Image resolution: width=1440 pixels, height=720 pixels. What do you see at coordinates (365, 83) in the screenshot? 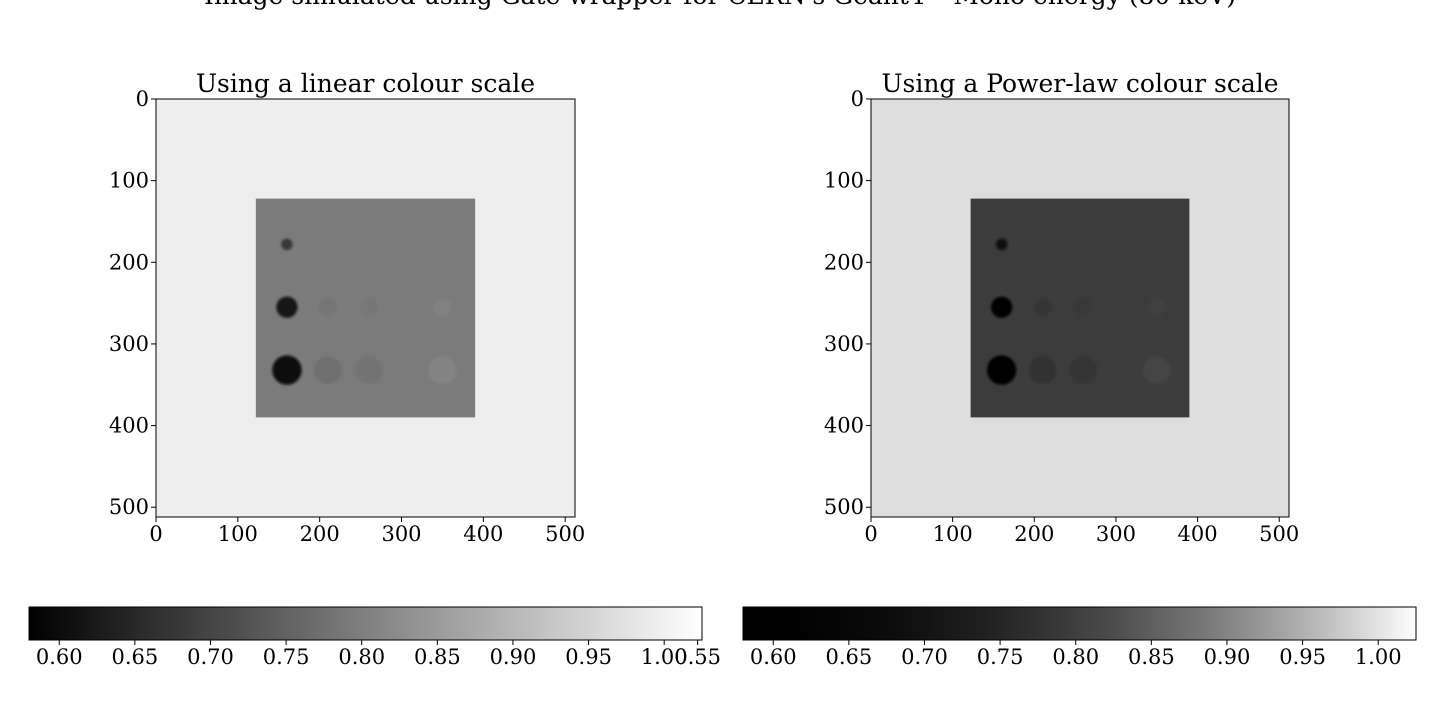
I see `panel-title: Using a linear colour scale` at bounding box center [365, 83].